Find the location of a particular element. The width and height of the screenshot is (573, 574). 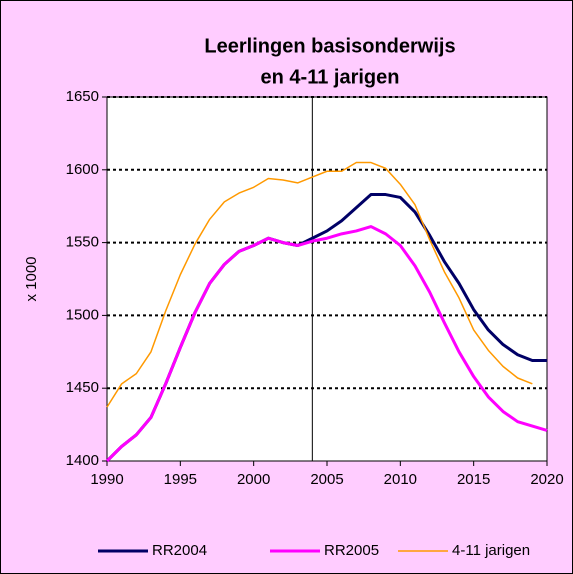

y-axis-label: x 1000 is located at coordinates (31, 278).